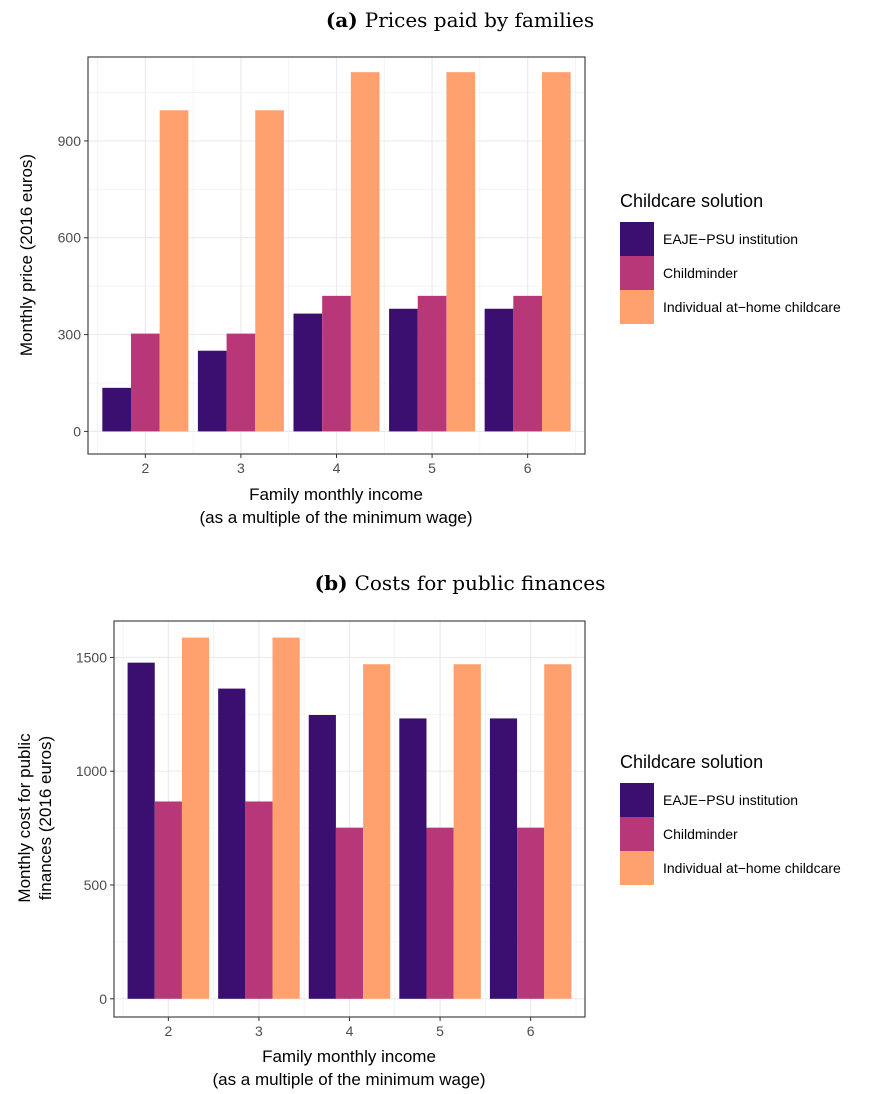 This screenshot has height=1094, width=893. I want to click on panel-a-title-text: Prices paid by families, so click(479, 20).